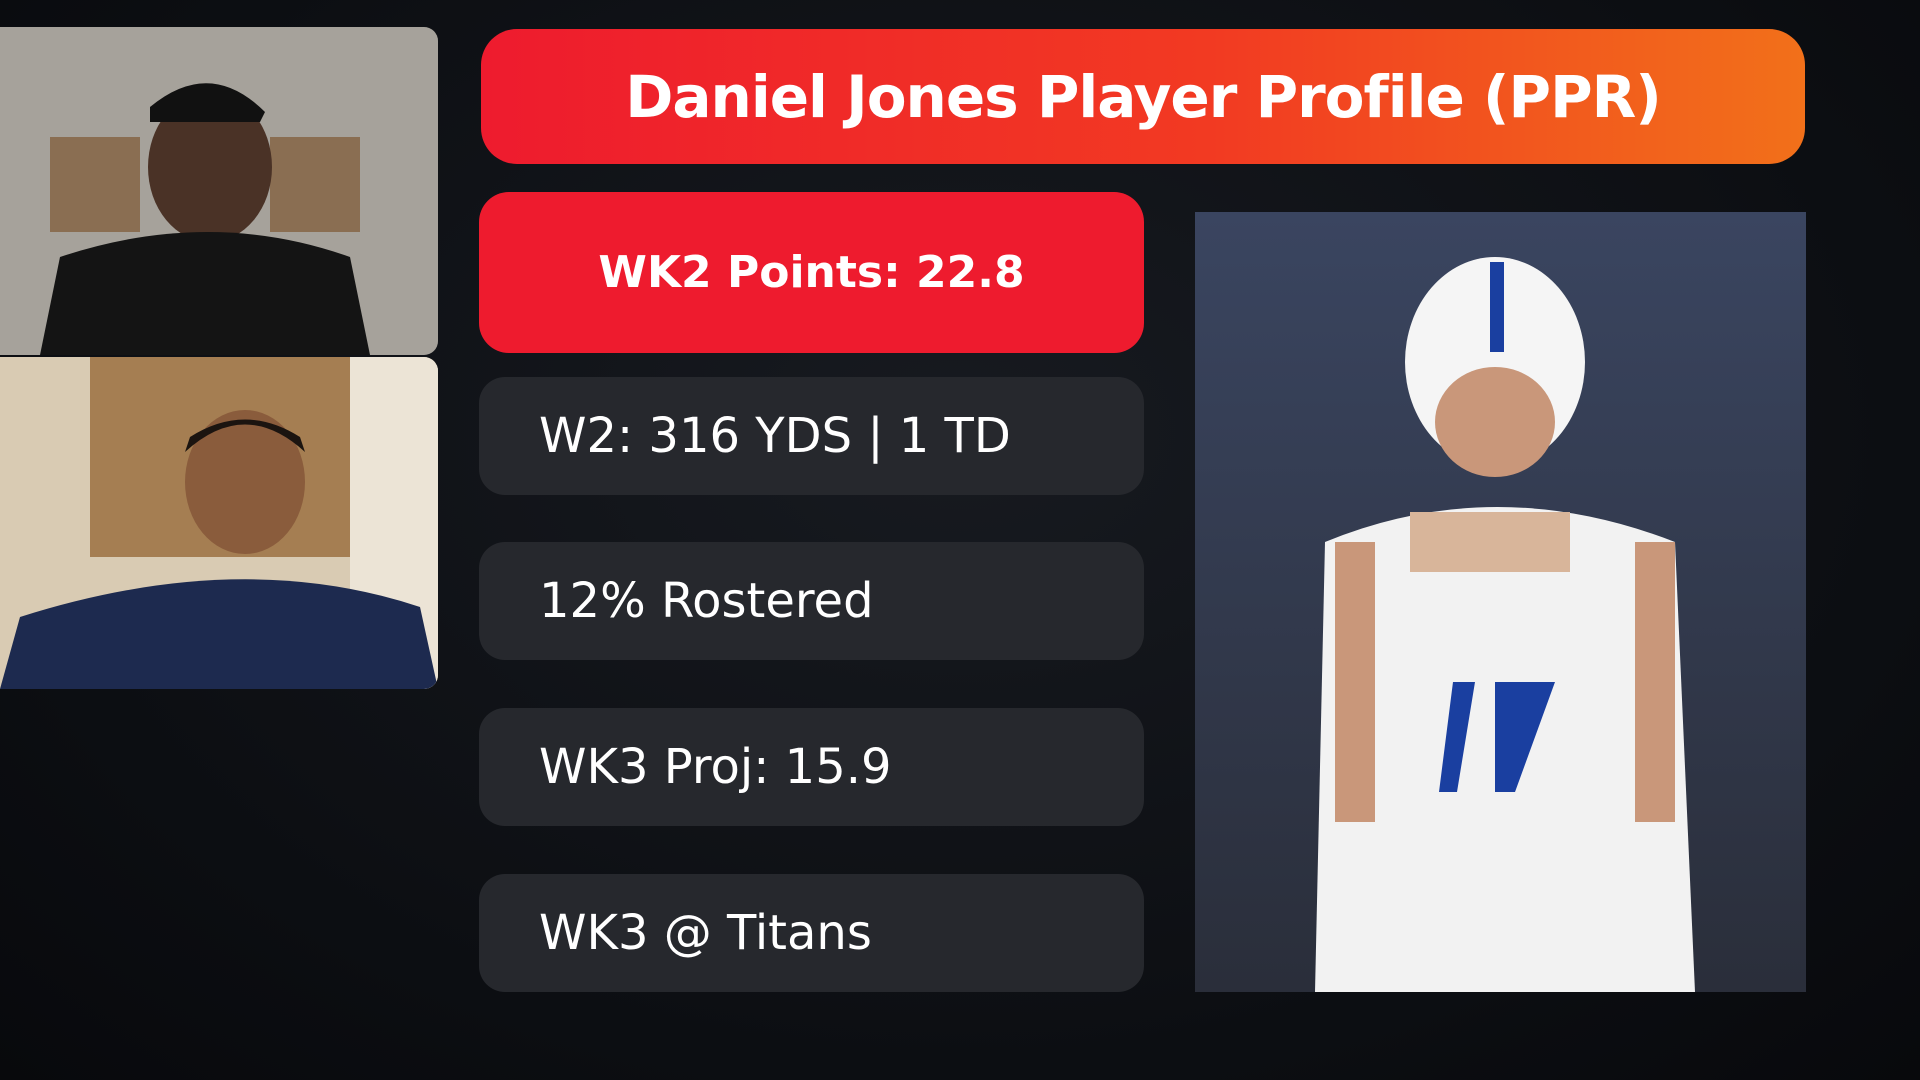 The image size is (1920, 1080). I want to click on stat-card: WK3 @ Titans, so click(811, 933).